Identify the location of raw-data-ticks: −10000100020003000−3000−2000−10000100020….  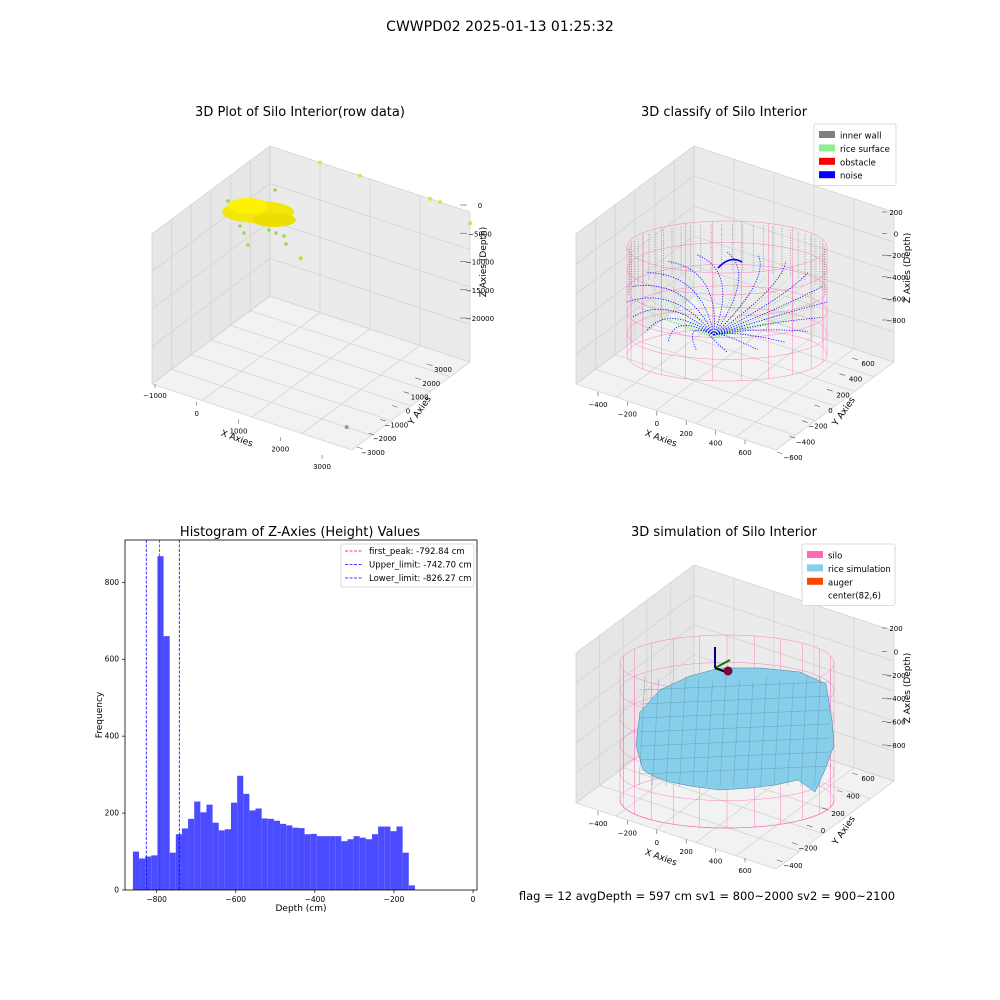
(318, 336).